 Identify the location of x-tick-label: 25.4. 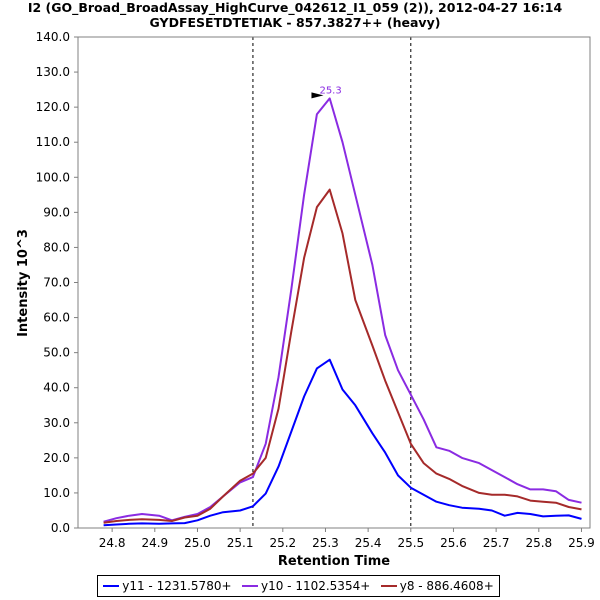
(368, 543).